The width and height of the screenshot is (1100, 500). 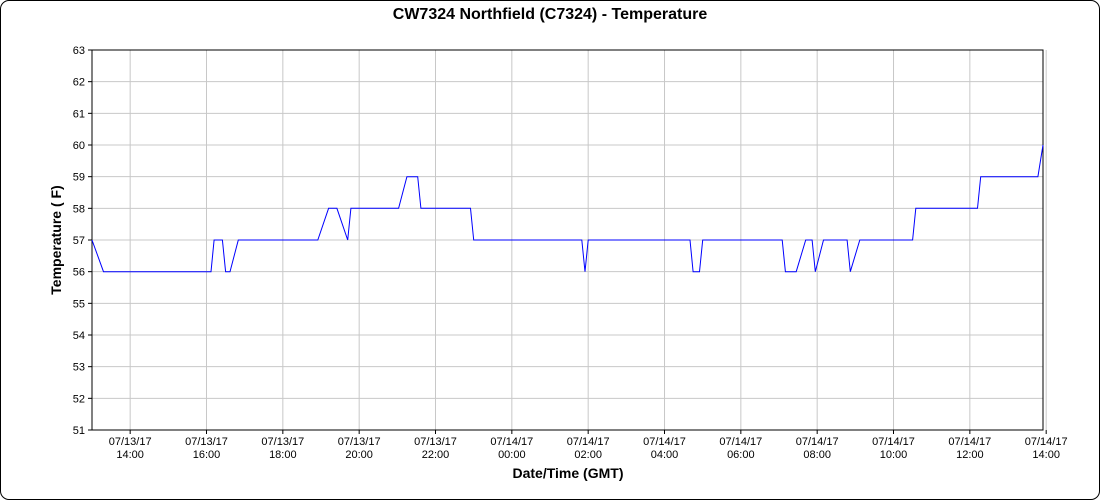 I want to click on chart-title: CW7324 Northfield (C7324) - Temperature, so click(x=550, y=14).